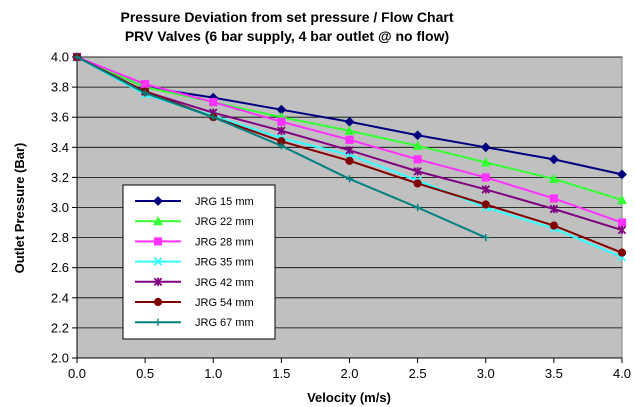  Describe the element at coordinates (60, 327) in the screenshot. I see `y-tick-label: 2.2` at that location.